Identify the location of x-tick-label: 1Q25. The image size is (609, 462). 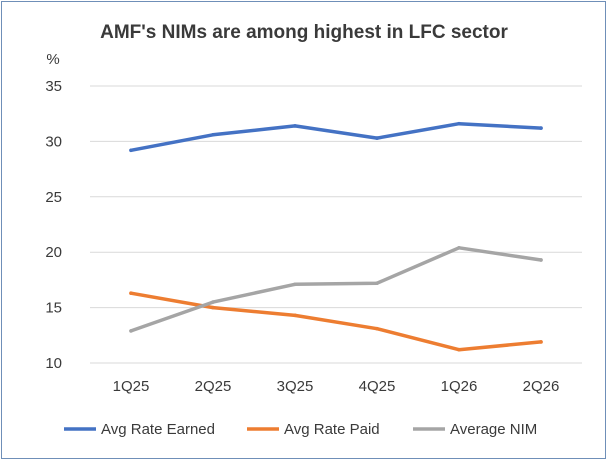
(131, 386).